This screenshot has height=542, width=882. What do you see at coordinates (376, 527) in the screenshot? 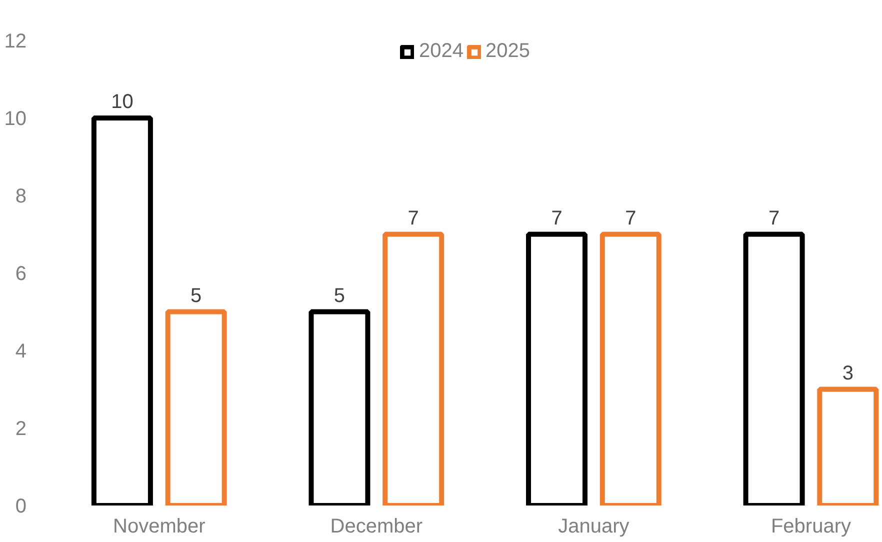
I see `x-tick-label: December` at bounding box center [376, 527].